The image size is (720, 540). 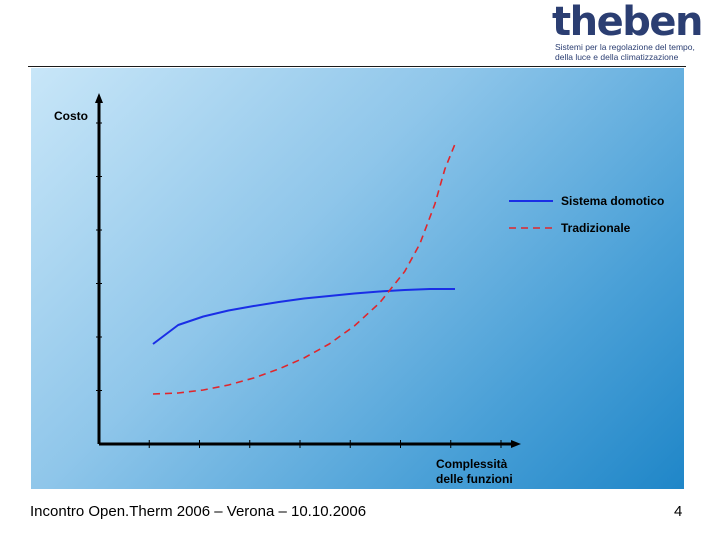 I want to click on logo-tagline-1: Sistemi per la regolazione del tempo,, so click(x=625, y=47).